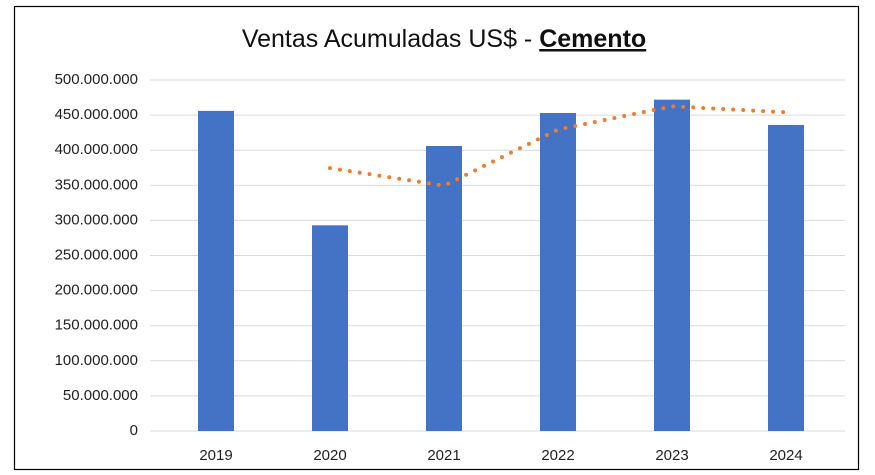 The width and height of the screenshot is (875, 475). Describe the element at coordinates (387, 39) in the screenshot. I see `title-main: Ventas Acumuladas US$ -` at that location.